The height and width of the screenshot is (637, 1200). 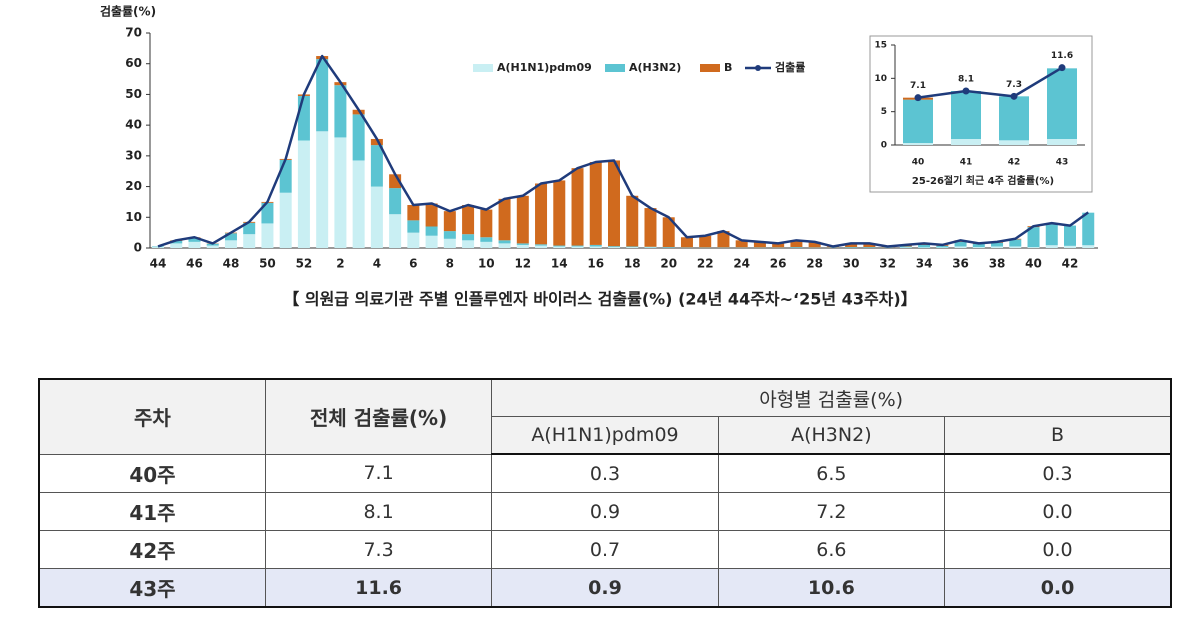 I want to click on x-tick-label: 18, so click(x=632, y=264).